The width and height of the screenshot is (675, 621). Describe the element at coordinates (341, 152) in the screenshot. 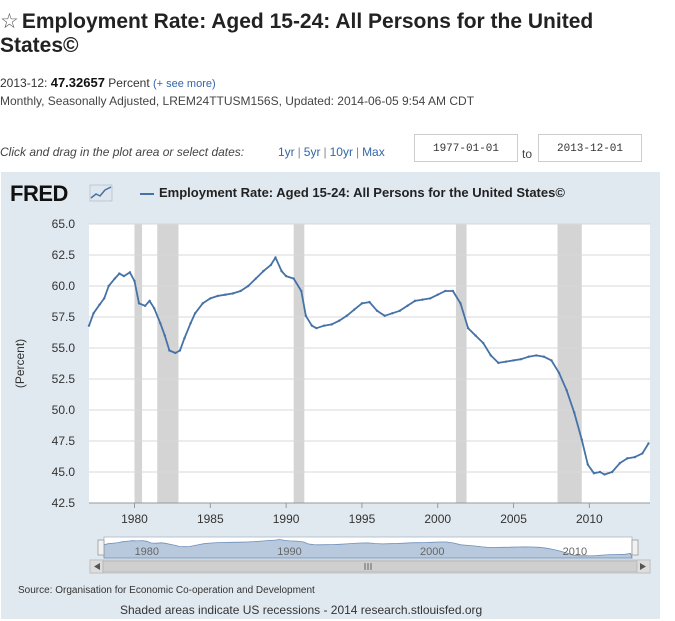

I see `range-10yr-link: 10yr` at that location.